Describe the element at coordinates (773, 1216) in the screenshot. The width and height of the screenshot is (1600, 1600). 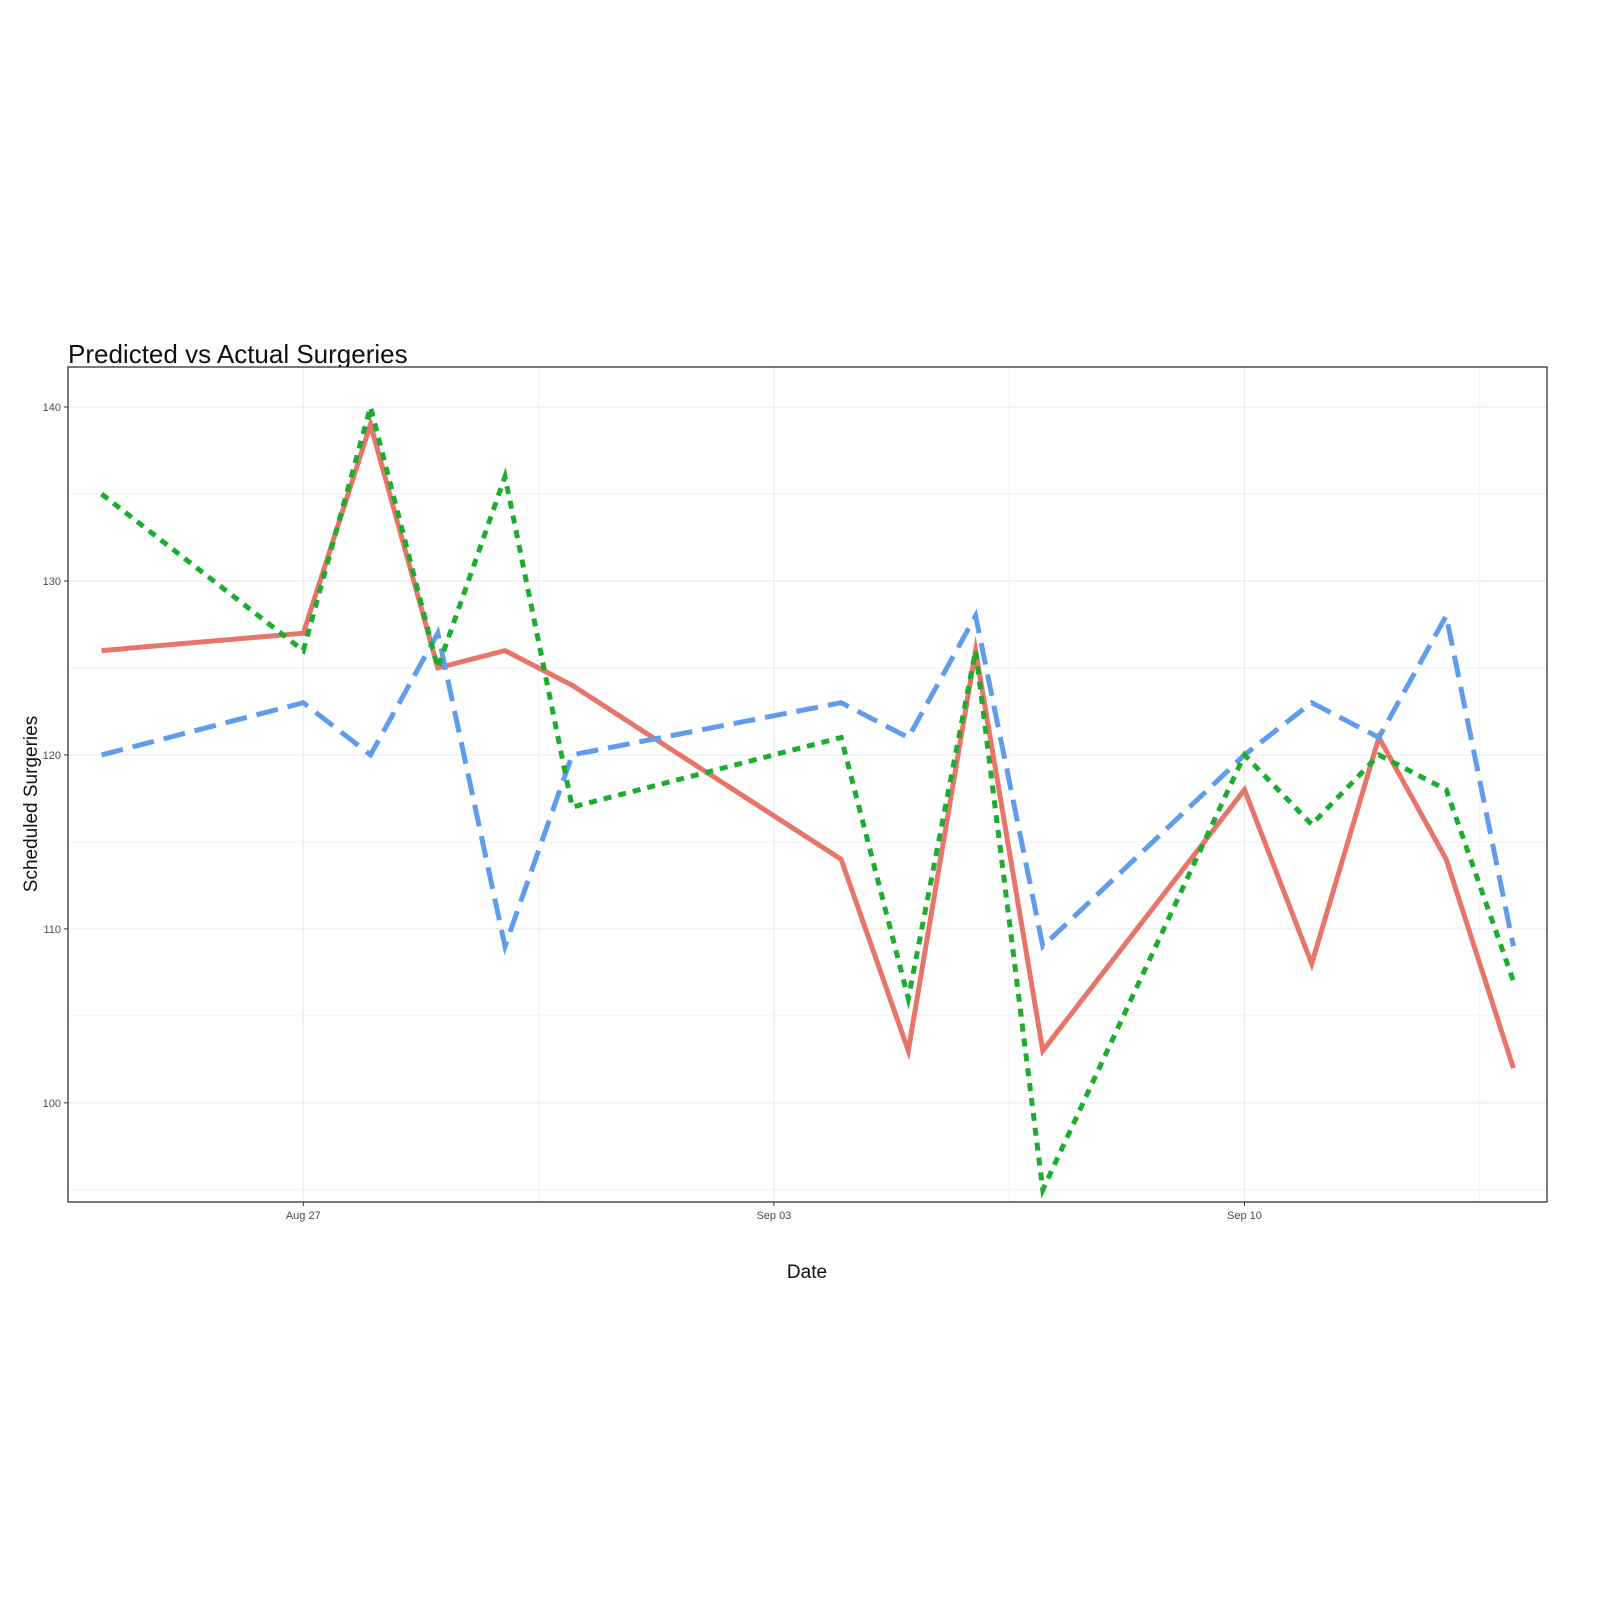
I see `x-tick-label: Sep 03` at that location.